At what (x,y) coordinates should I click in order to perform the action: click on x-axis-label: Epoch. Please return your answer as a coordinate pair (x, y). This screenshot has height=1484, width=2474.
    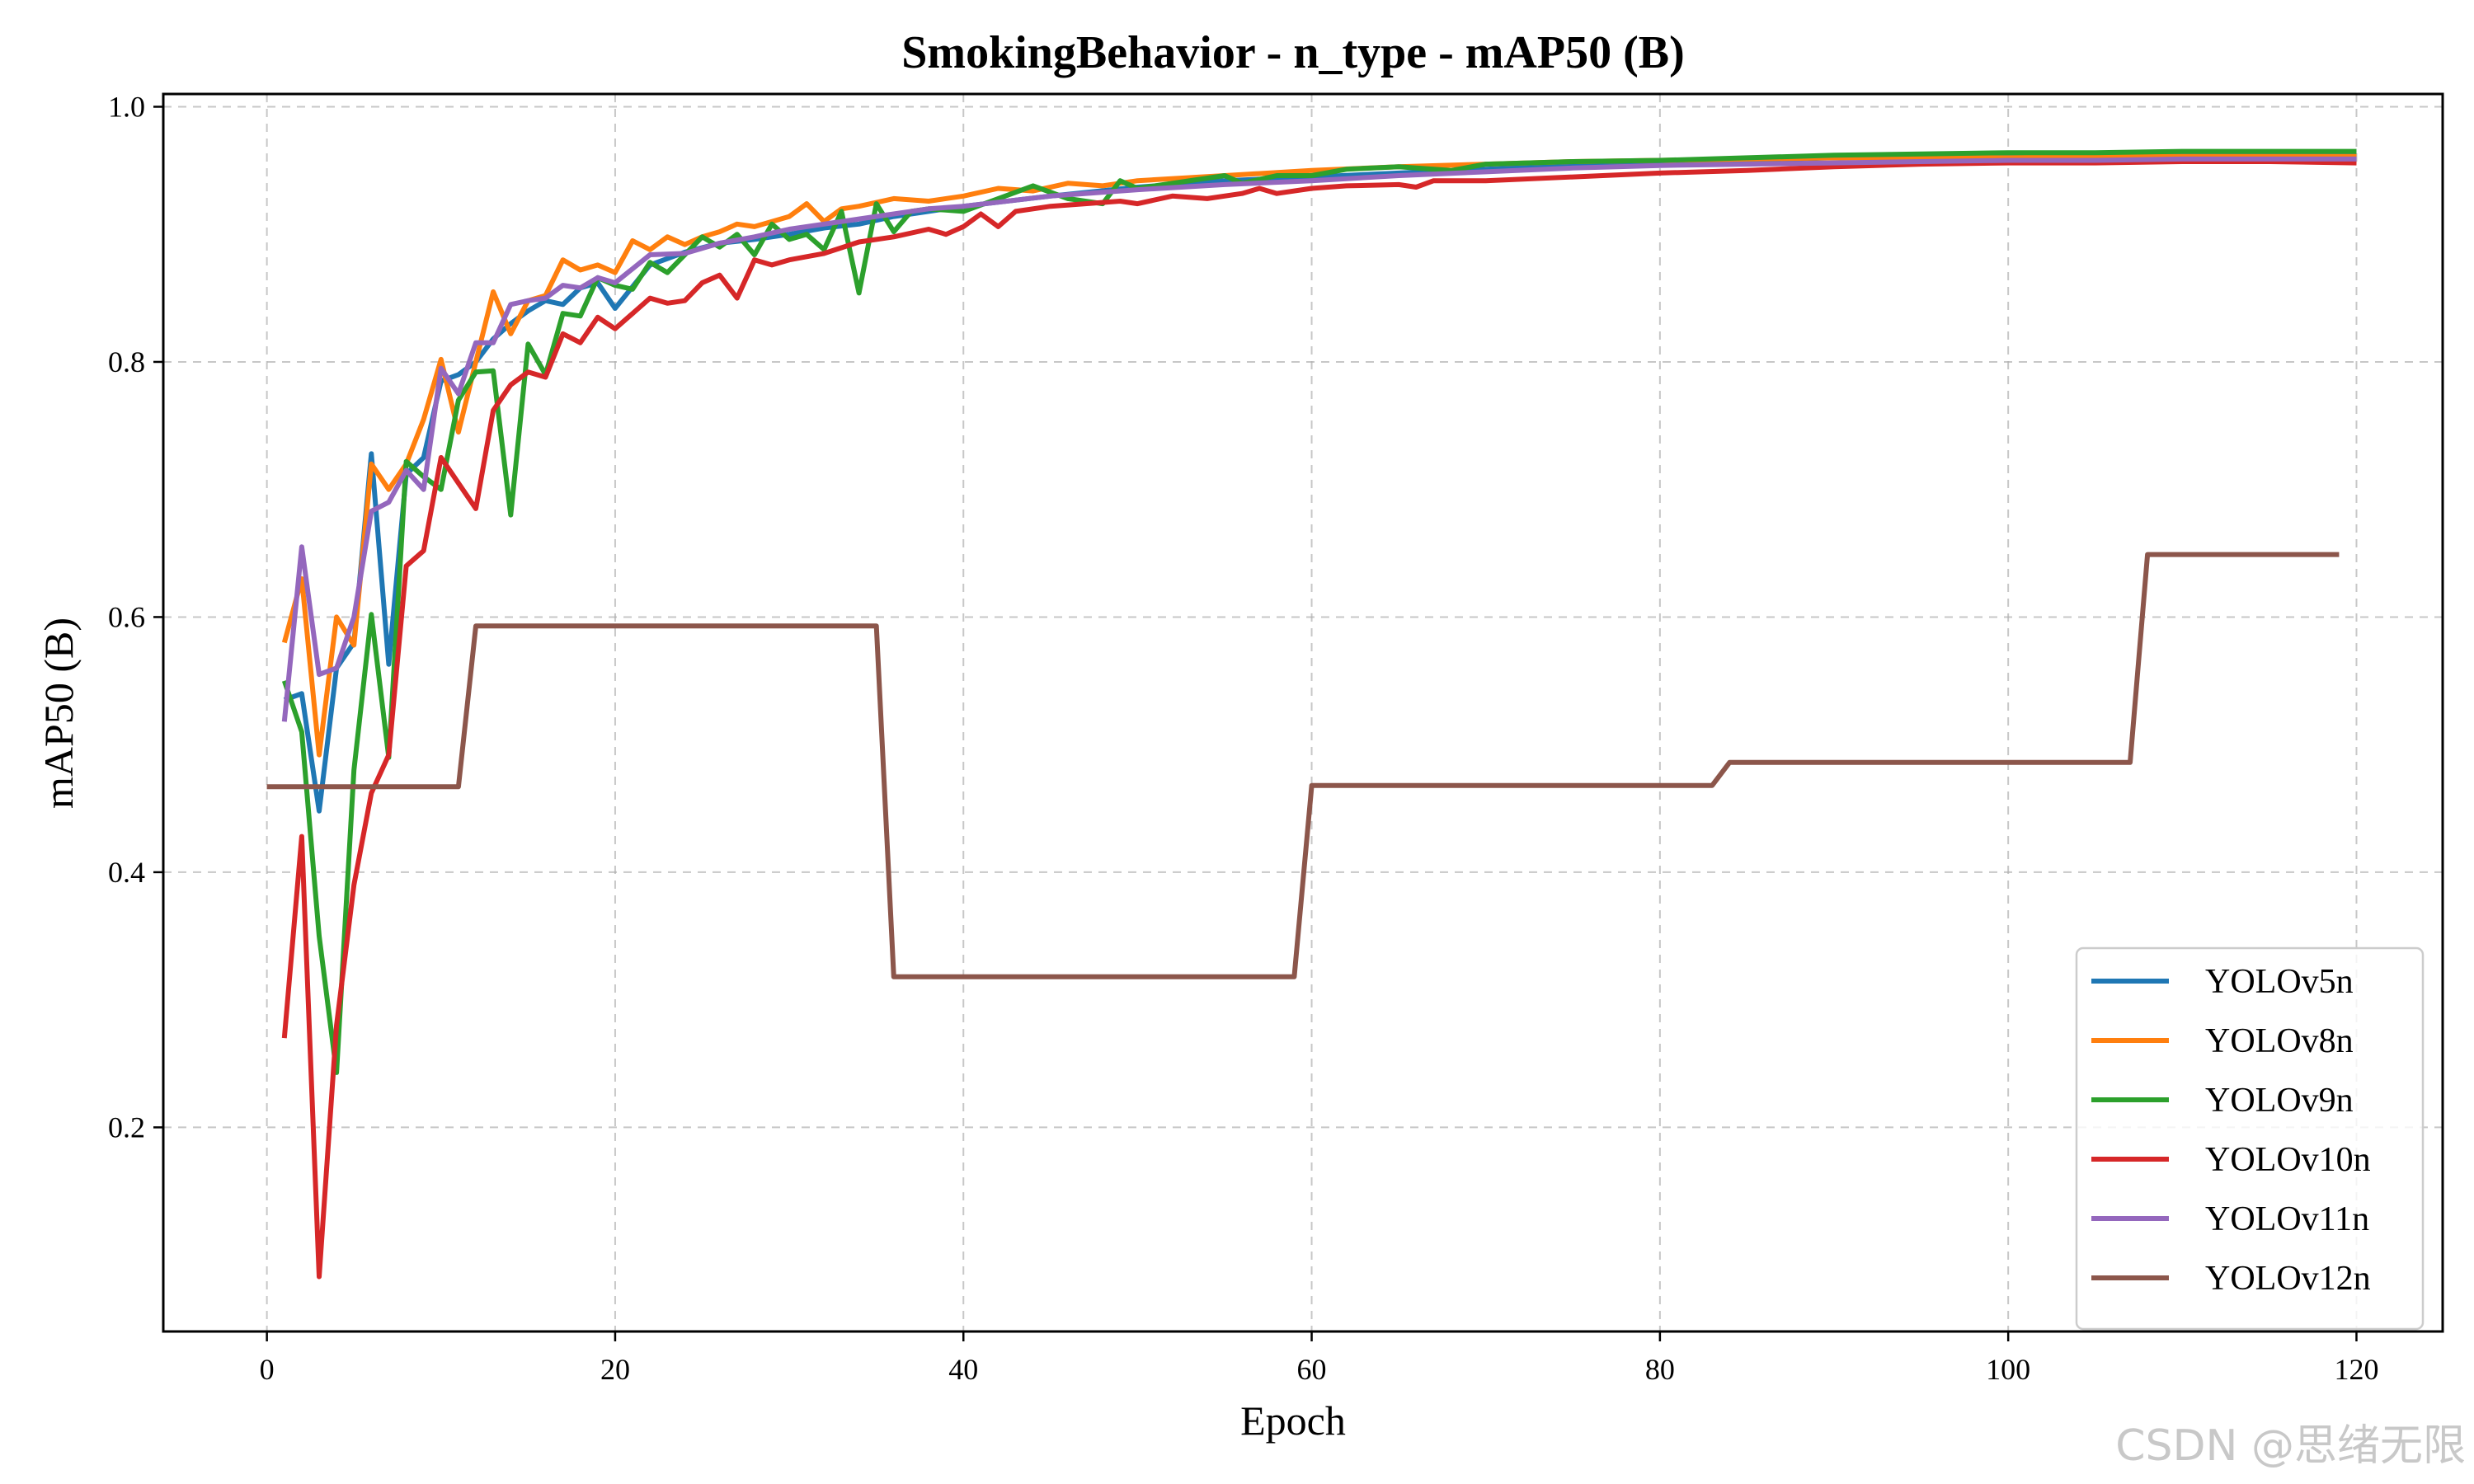
    Looking at the image, I should click on (1293, 1420).